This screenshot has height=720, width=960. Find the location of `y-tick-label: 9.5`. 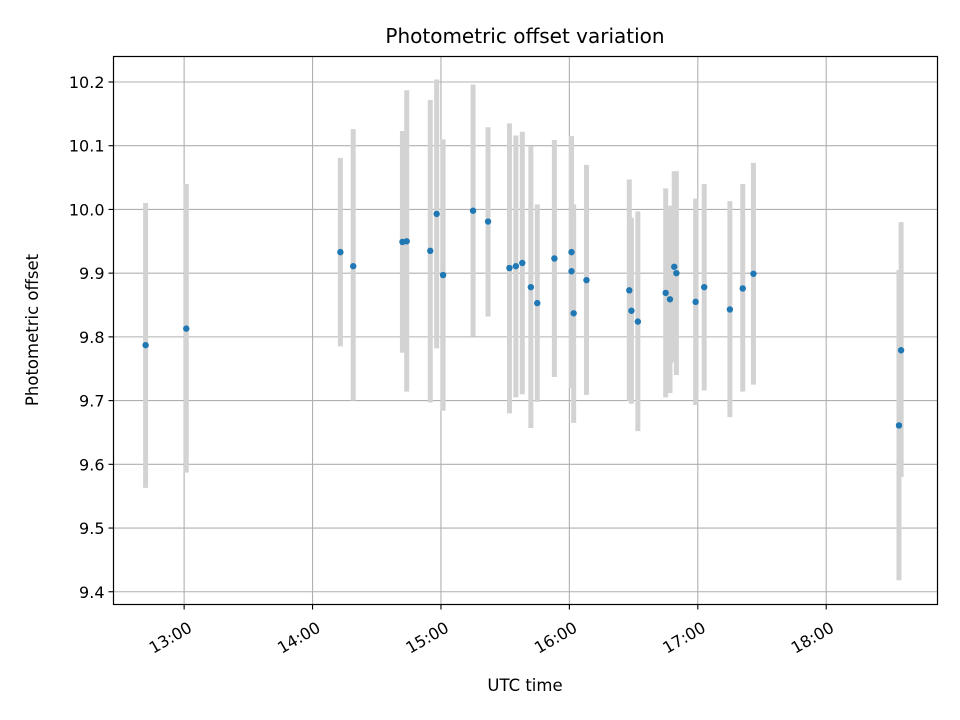

y-tick-label: 9.5 is located at coordinates (91, 528).